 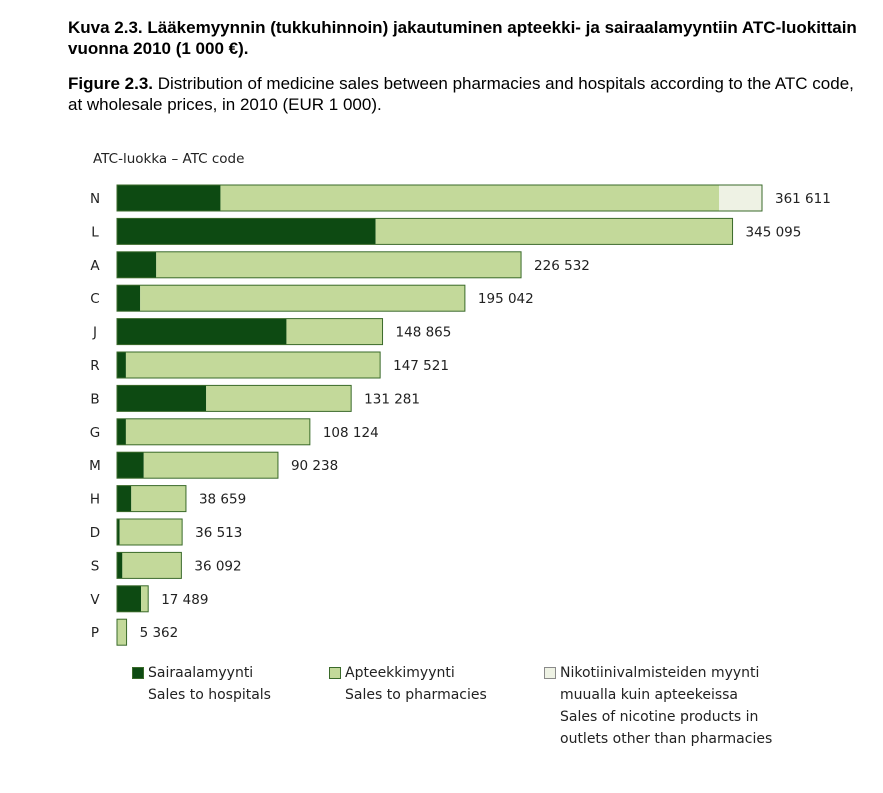 I want to click on bar-outline-g, so click(x=213, y=432).